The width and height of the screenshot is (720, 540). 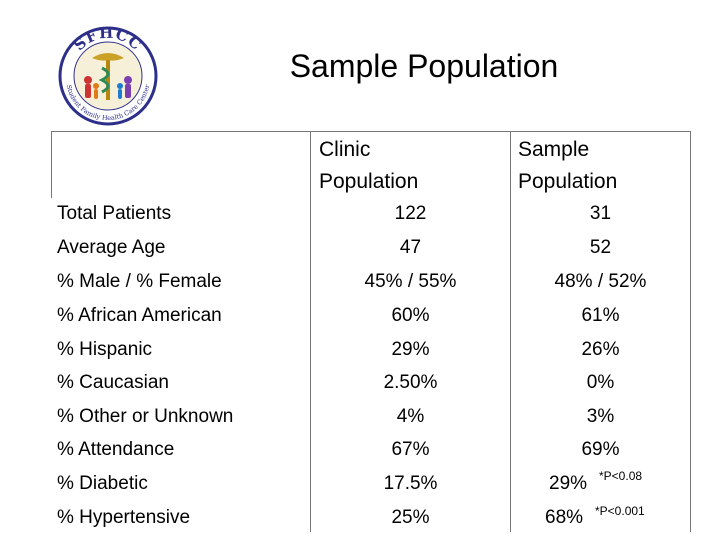 I want to click on sample-value: 52, so click(x=600, y=247).